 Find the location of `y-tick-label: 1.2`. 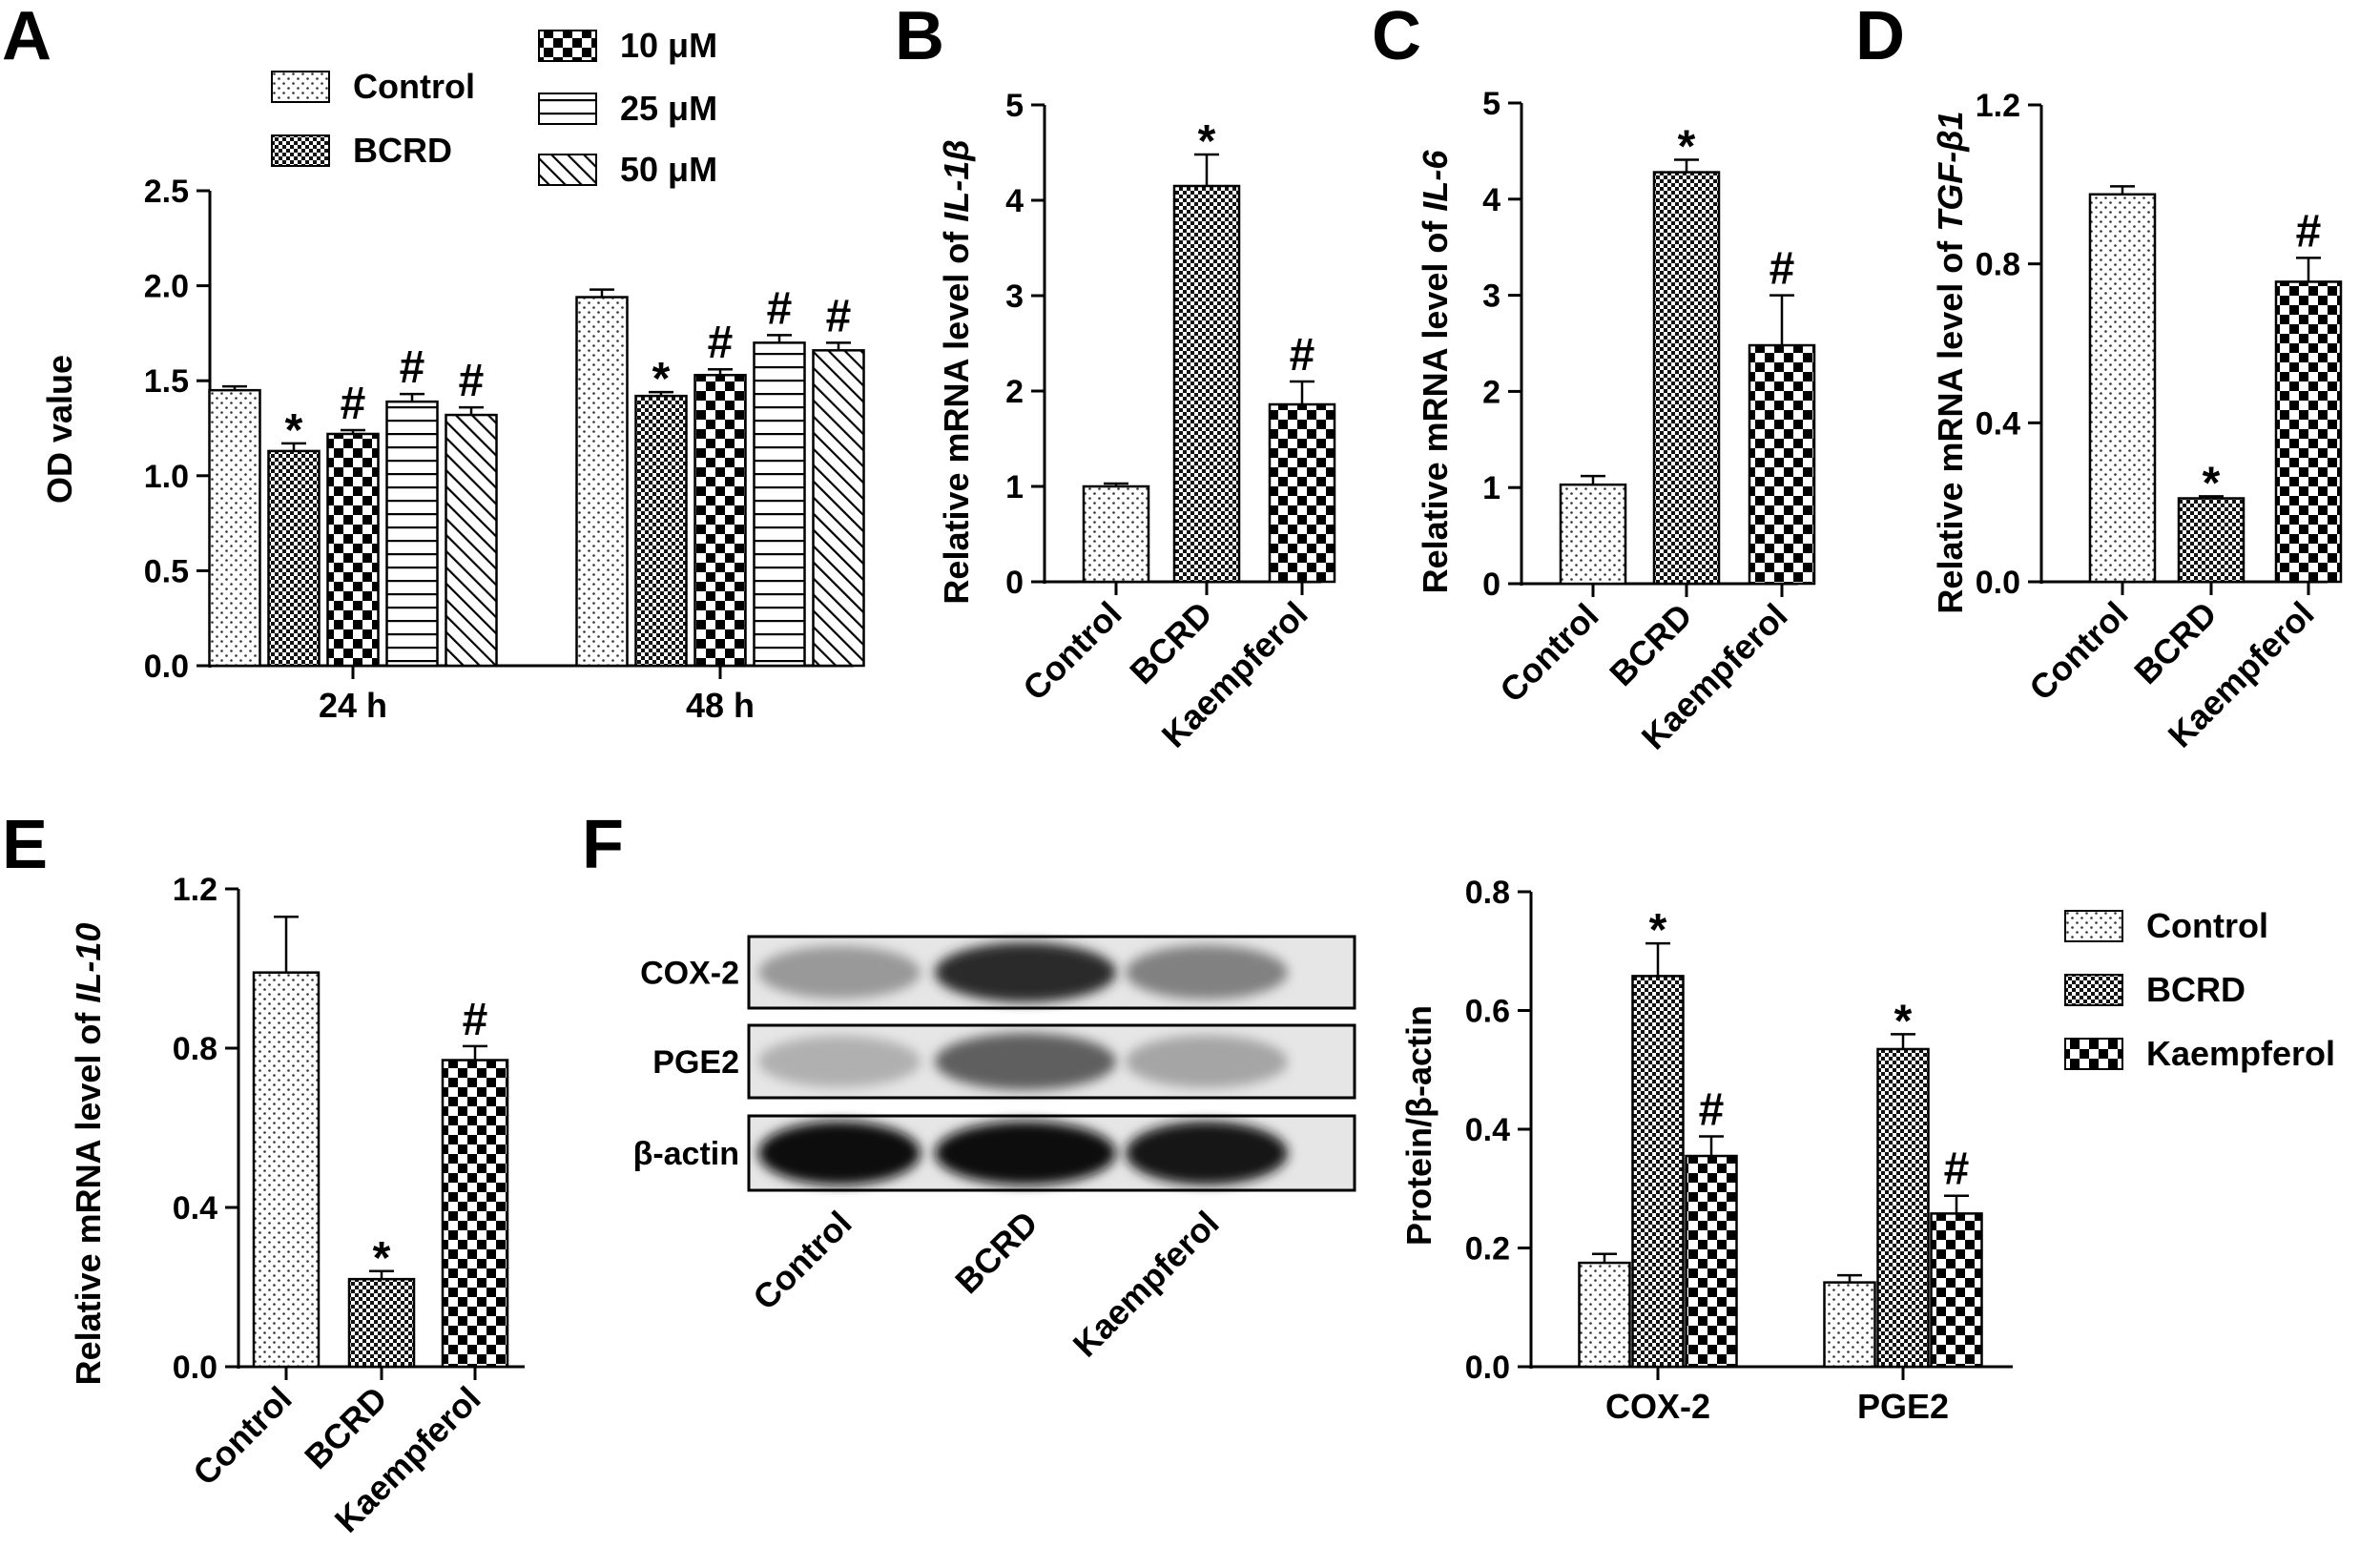

y-tick-label: 1.2 is located at coordinates (195, 890).